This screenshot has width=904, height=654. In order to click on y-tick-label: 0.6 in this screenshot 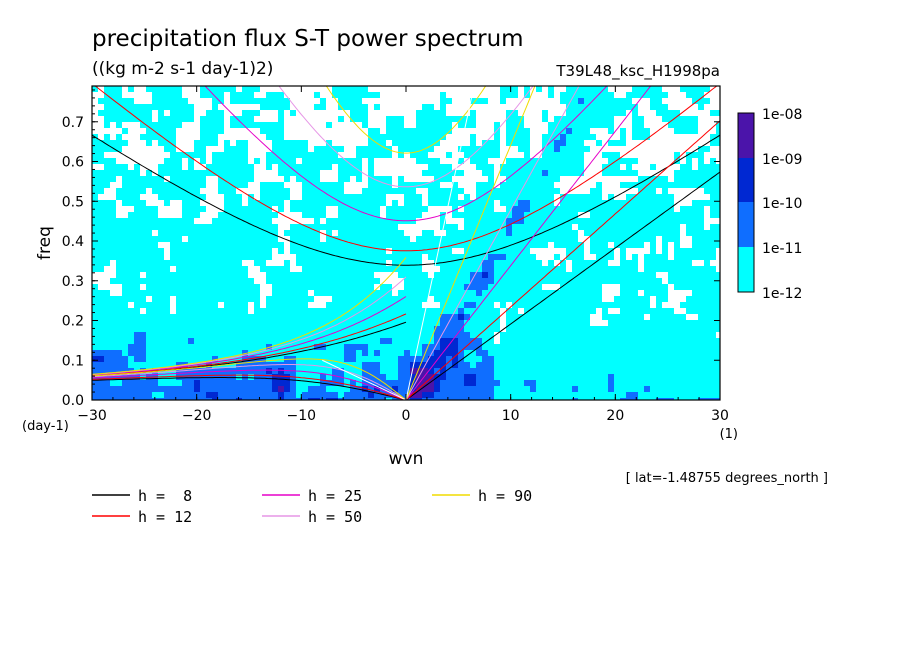, I will do `click(73, 163)`.